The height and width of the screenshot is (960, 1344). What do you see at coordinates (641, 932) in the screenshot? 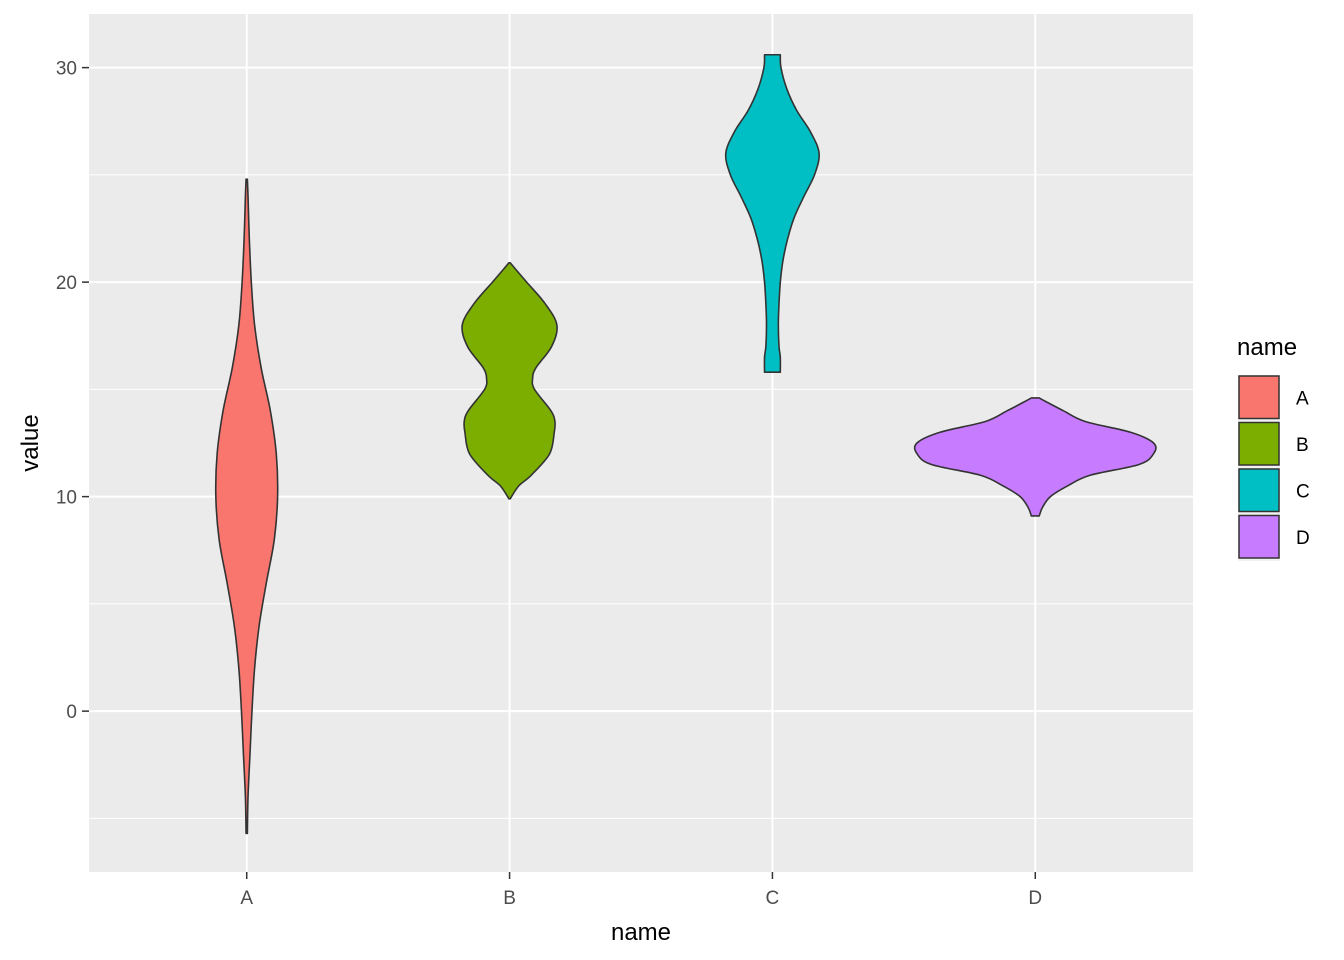
I see `x-axis-title: name` at bounding box center [641, 932].